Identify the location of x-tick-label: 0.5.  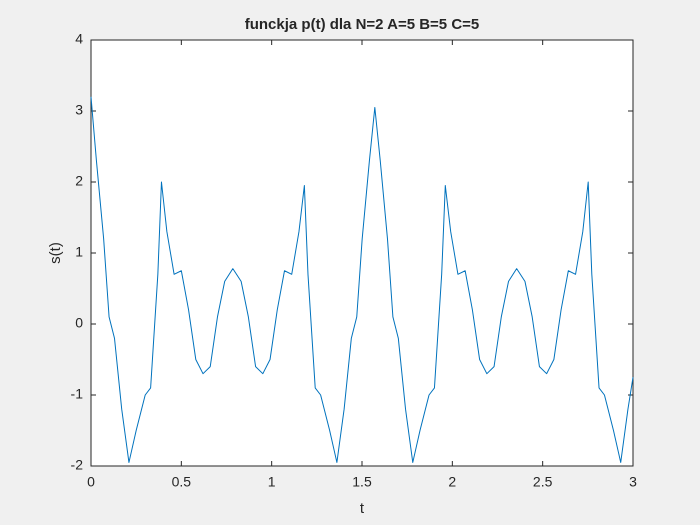
(182, 482).